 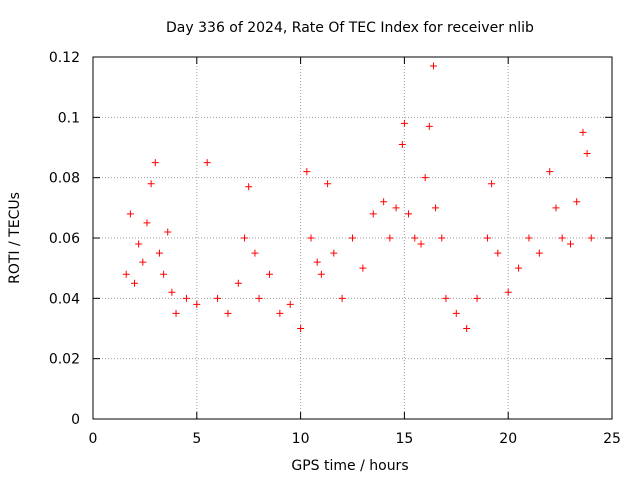 What do you see at coordinates (15, 238) in the screenshot?
I see `y-axis-label: ROTI / TECUs` at bounding box center [15, 238].